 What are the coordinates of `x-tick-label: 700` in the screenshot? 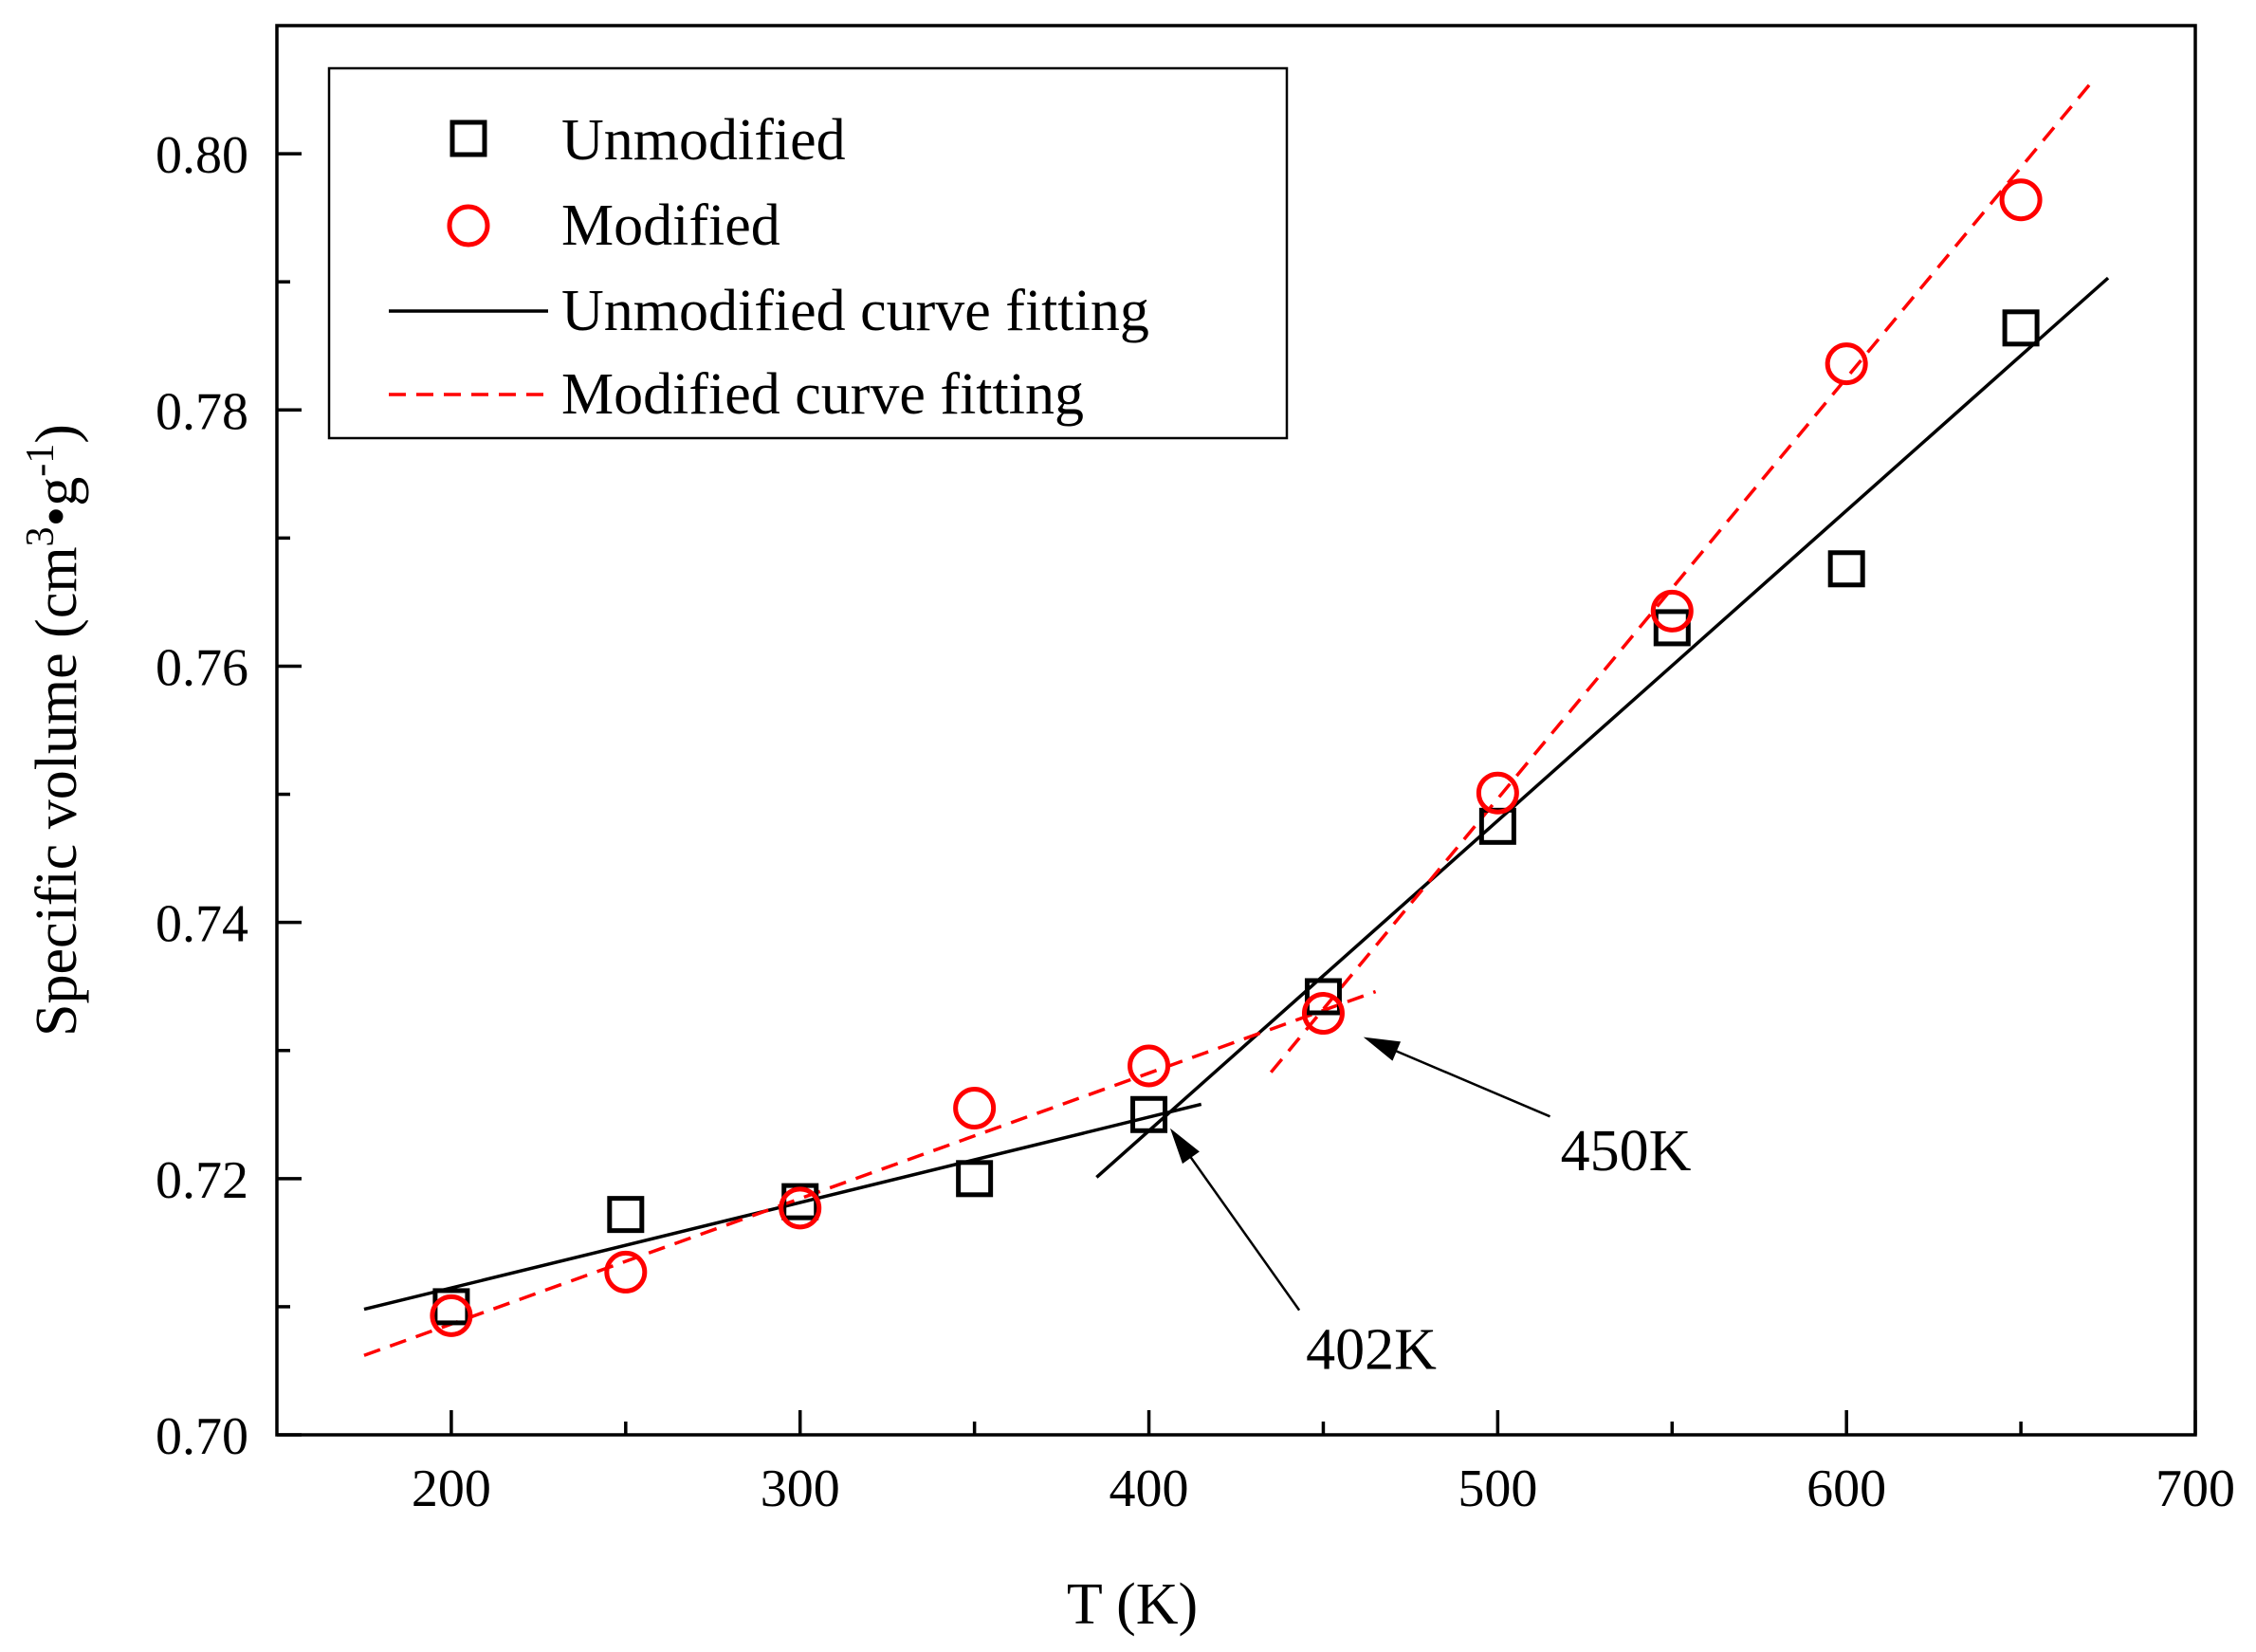 It's located at (2195, 1488).